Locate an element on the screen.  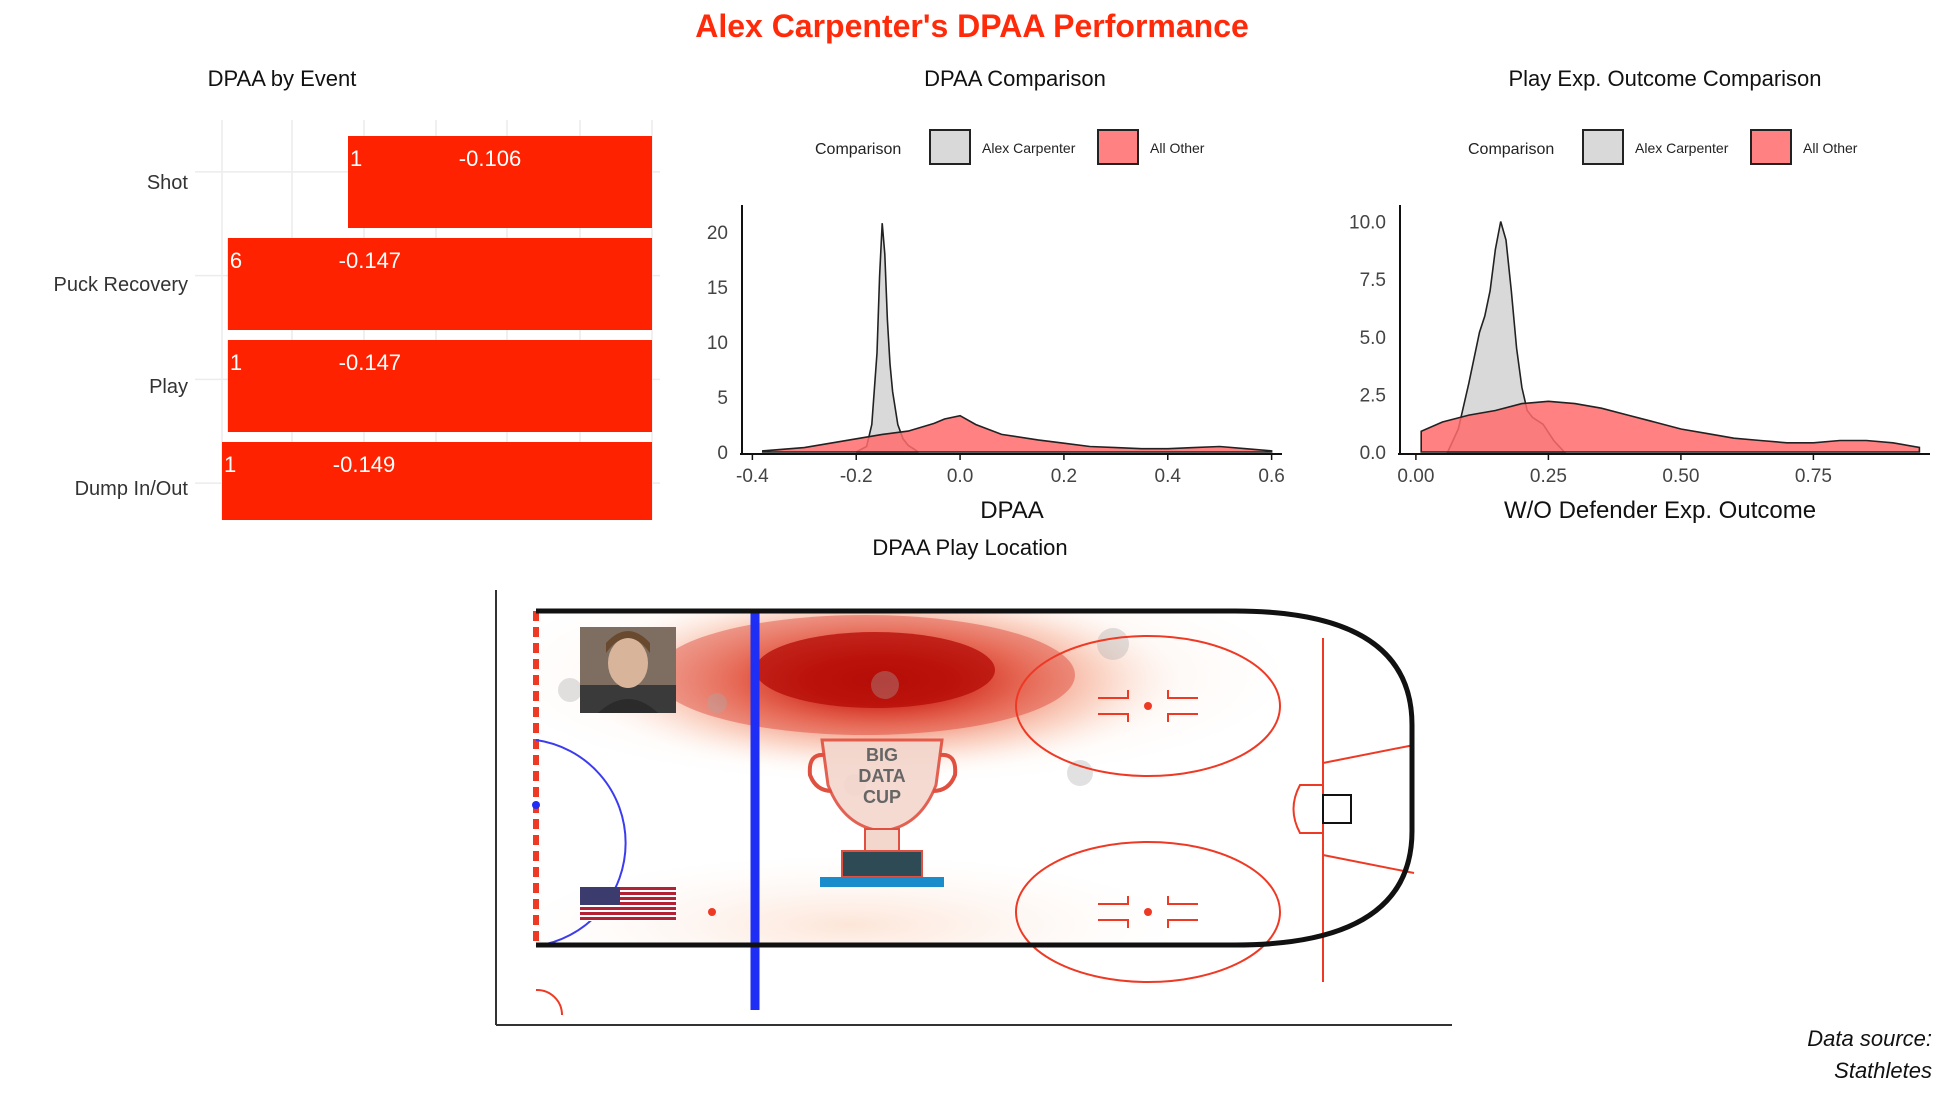
corner-arc is located at coordinates (549, 1002).